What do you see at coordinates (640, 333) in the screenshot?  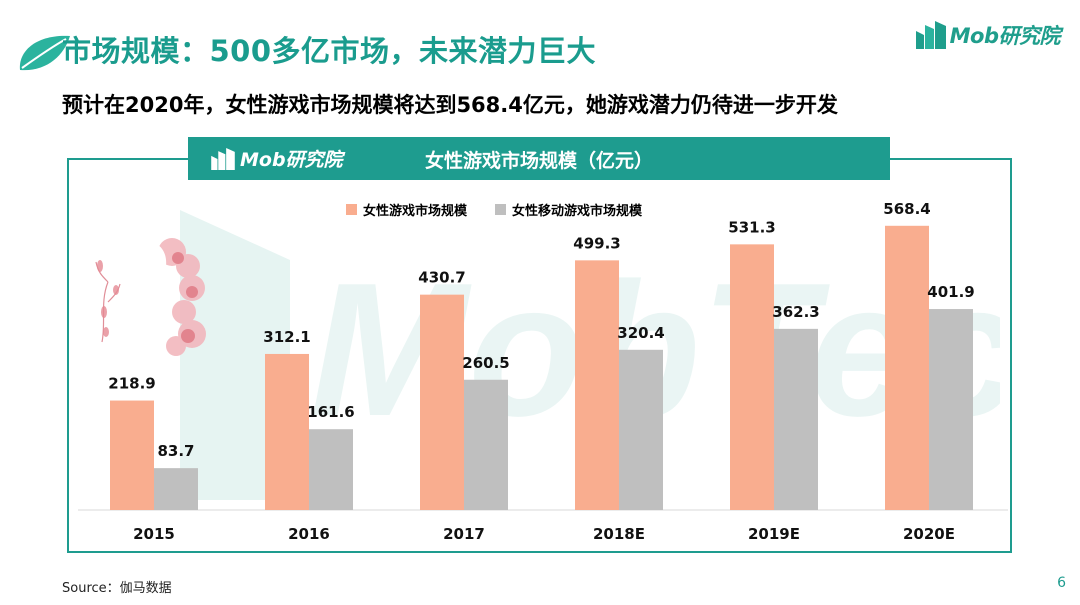 I see `data-label-series2-2018E: 320.4` at bounding box center [640, 333].